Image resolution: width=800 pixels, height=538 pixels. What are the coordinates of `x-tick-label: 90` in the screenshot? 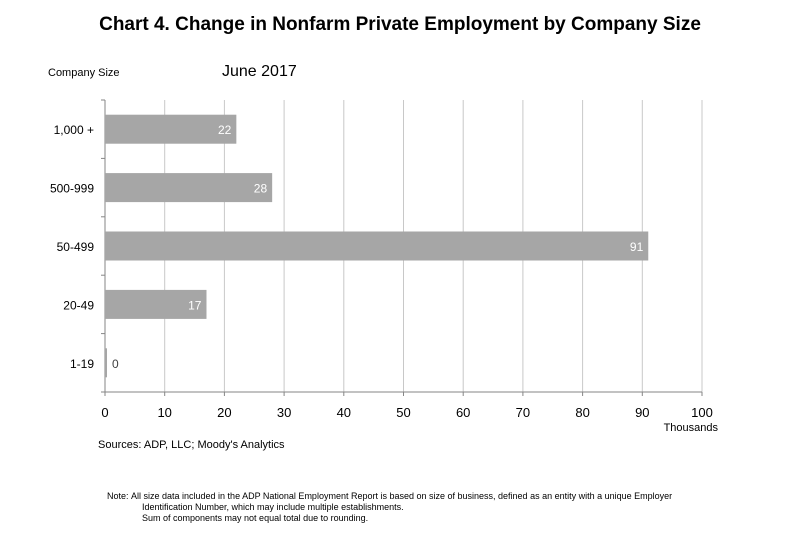 It's located at (642, 412).